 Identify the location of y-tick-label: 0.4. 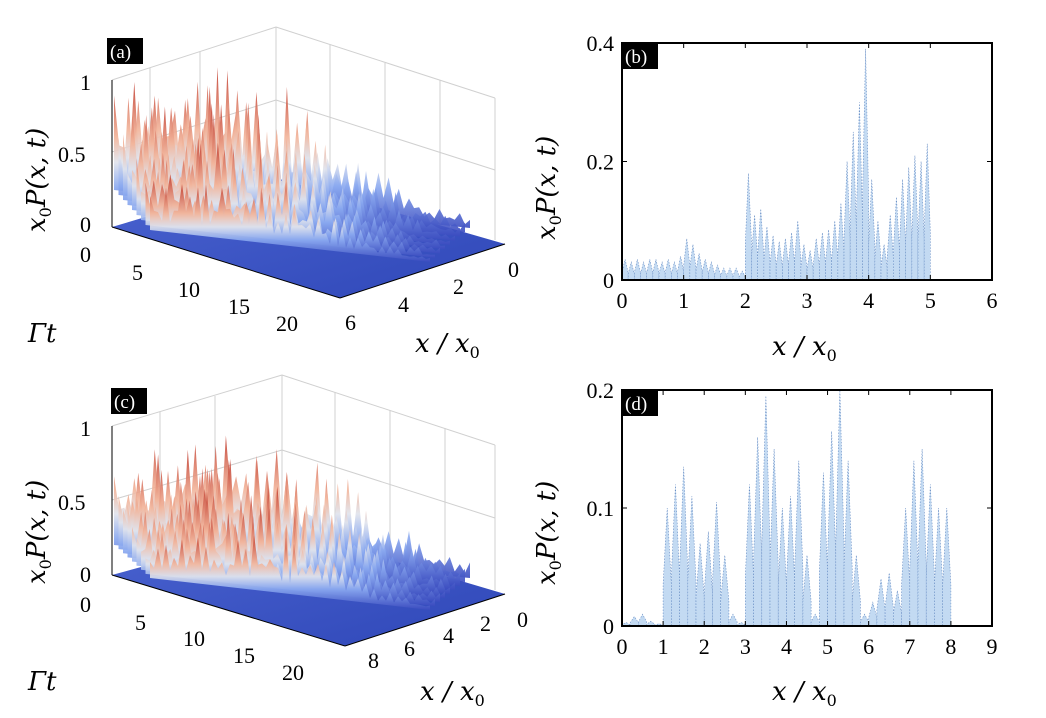
(601, 43).